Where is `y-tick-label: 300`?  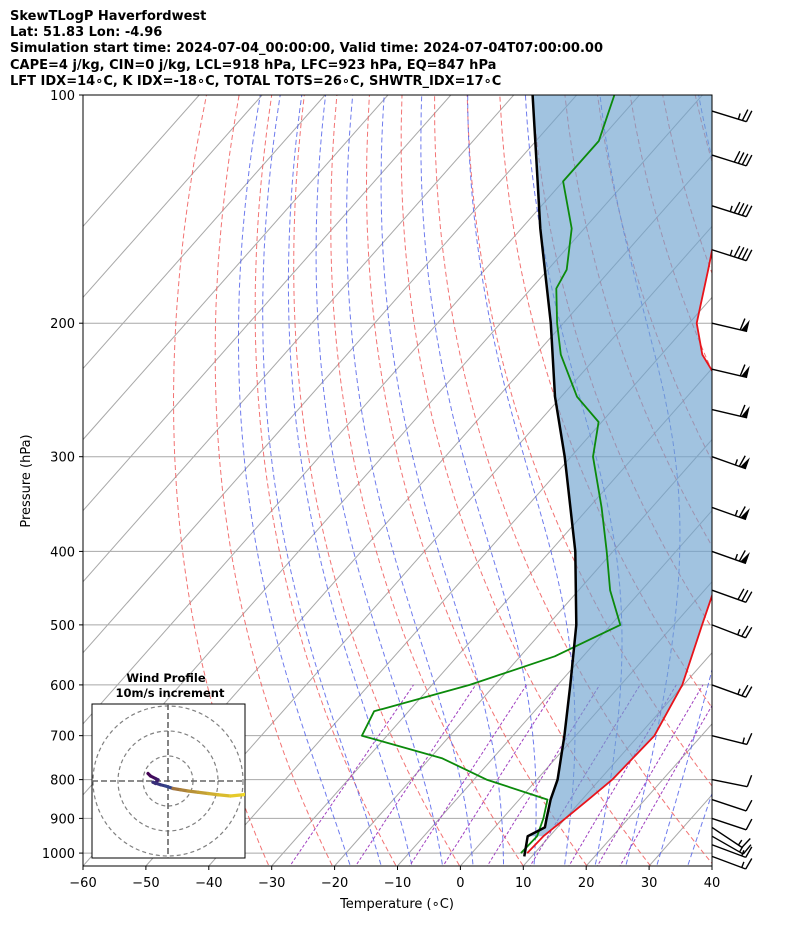 y-tick-label: 300 is located at coordinates (62, 458).